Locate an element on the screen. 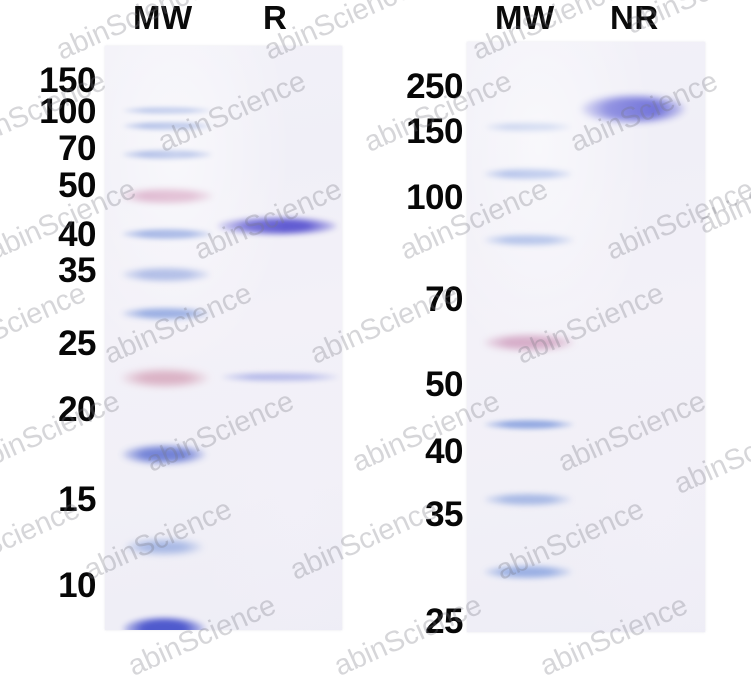  mw-tick-label: 20 is located at coordinates (77, 409).